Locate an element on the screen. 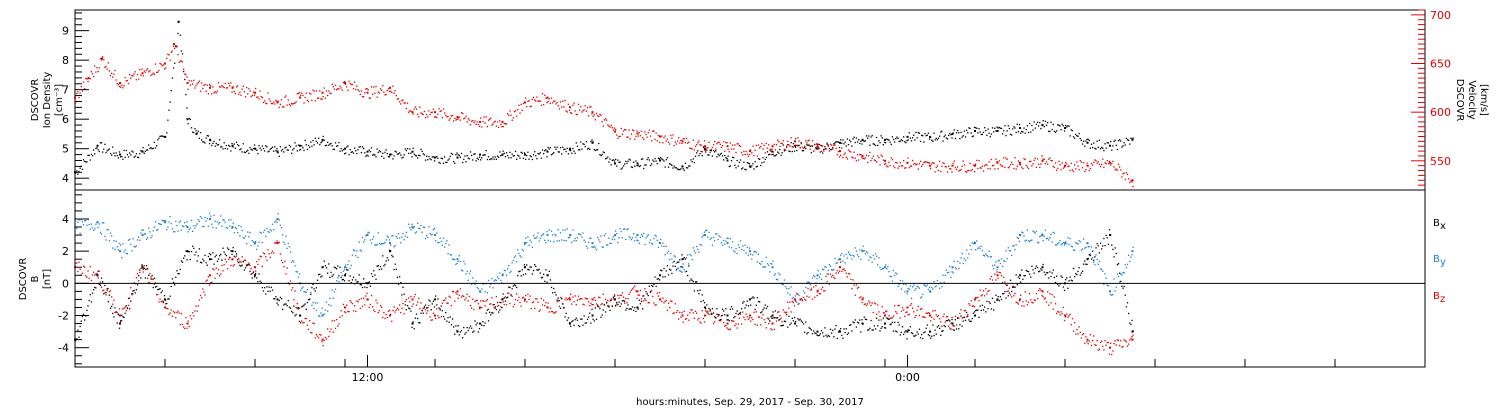 The image size is (1500, 410). bx-point is located at coordinates (705, 307).